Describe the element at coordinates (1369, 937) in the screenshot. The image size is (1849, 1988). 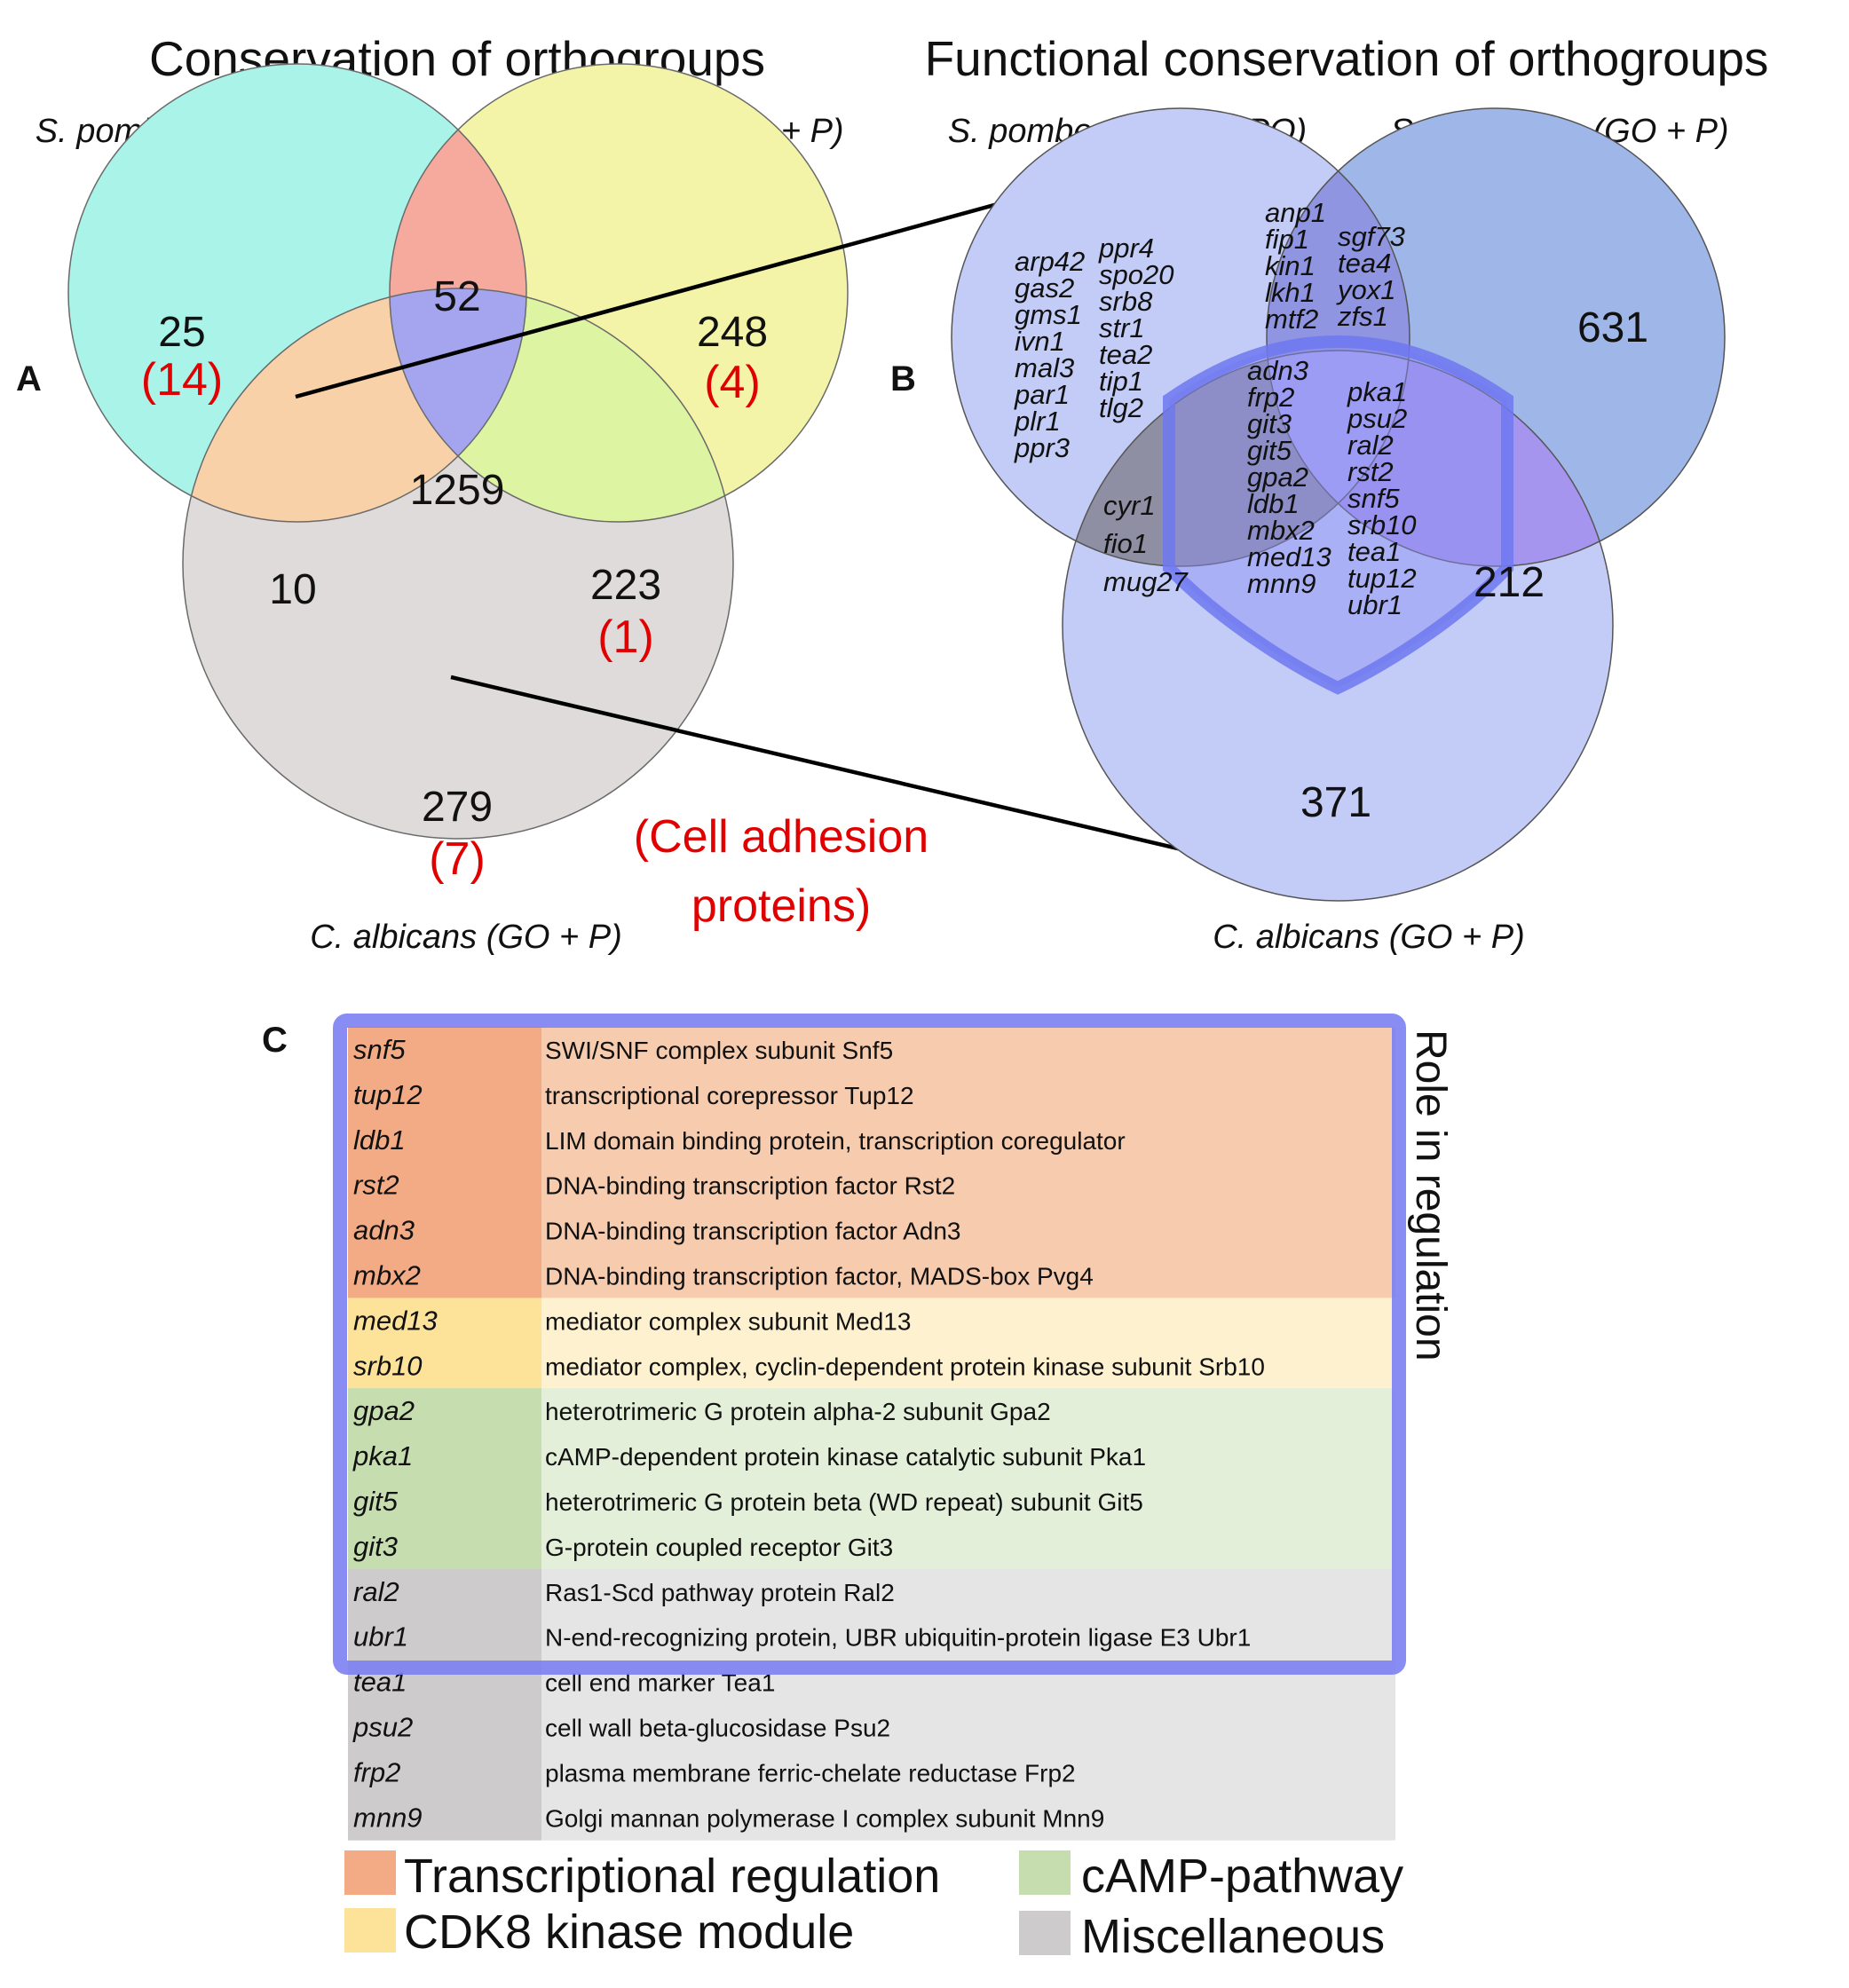
I see `panel-b-label-albicans: C. albicans (GO + P)` at that location.